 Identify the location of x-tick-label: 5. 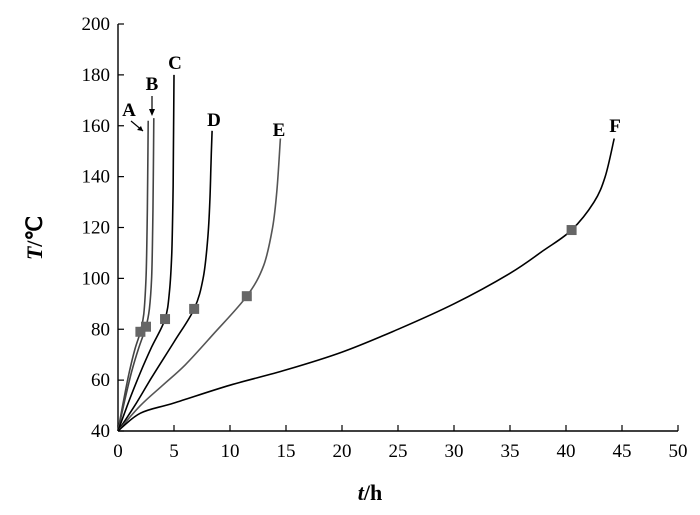
(174, 451).